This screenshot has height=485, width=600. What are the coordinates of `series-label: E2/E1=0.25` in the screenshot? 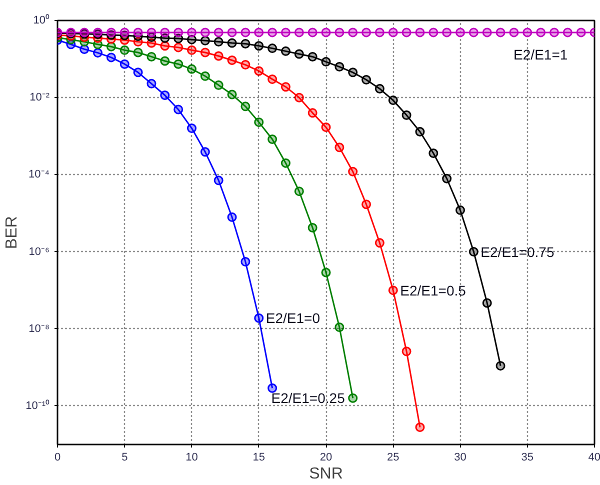 It's located at (308, 398).